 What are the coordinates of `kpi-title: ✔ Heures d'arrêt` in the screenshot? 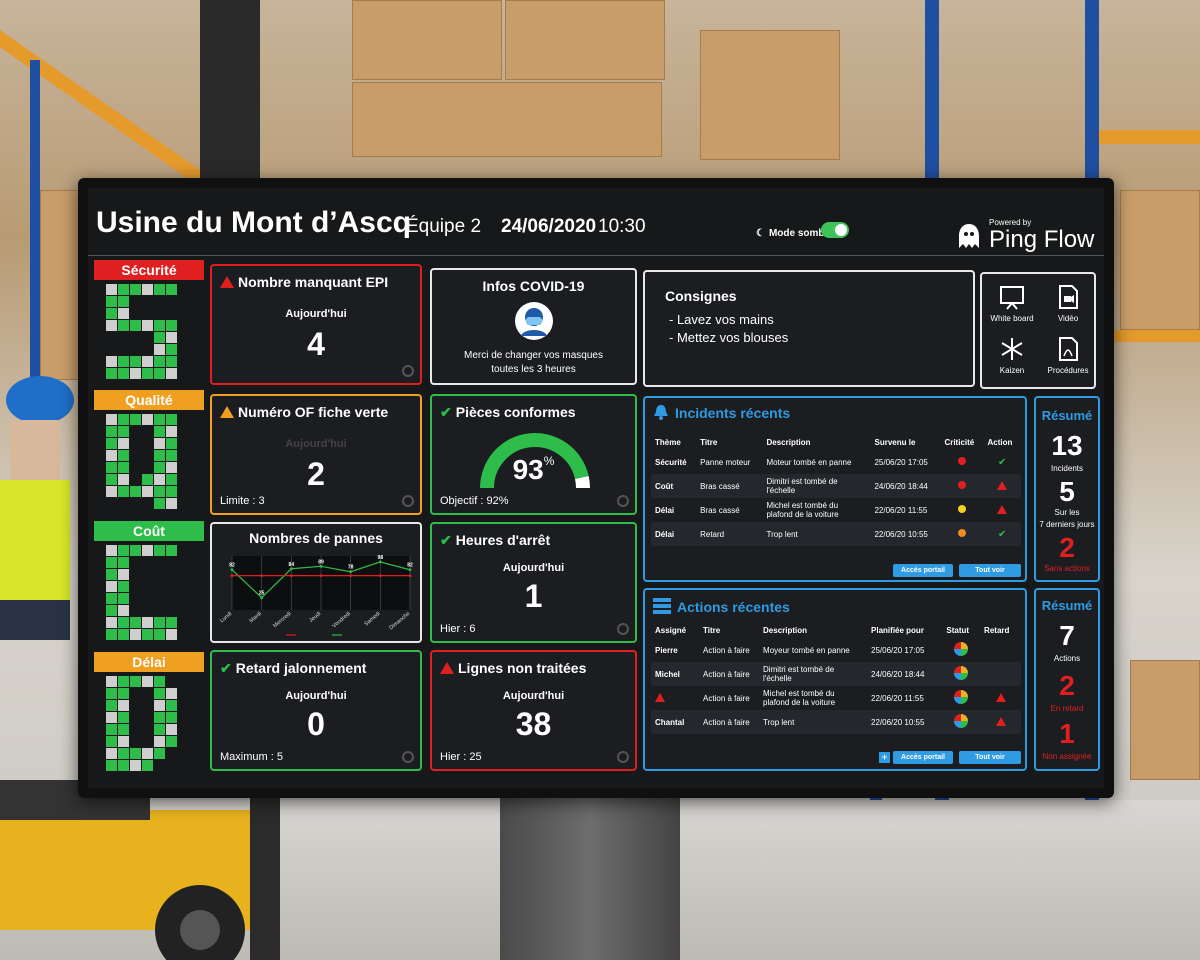 It's located at (533, 540).